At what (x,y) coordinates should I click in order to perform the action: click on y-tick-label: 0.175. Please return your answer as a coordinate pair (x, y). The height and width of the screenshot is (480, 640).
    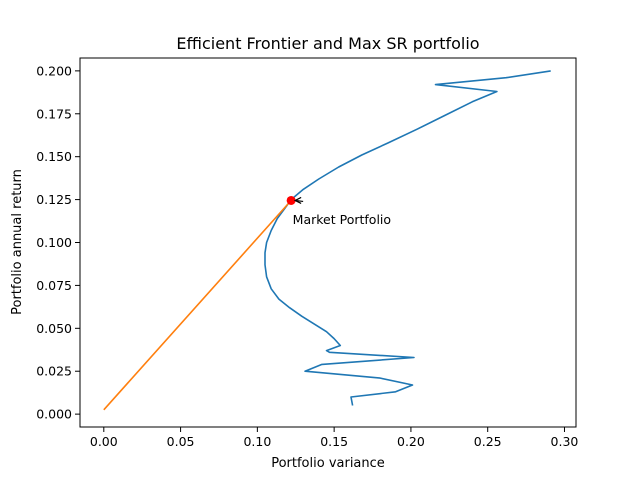
    Looking at the image, I should click on (54, 113).